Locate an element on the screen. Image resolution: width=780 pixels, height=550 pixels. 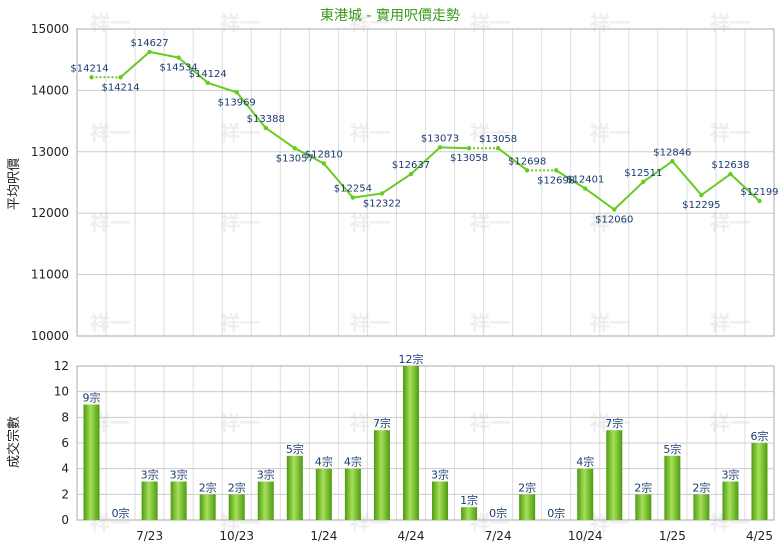
count-bar-label: 12宗 is located at coordinates (410, 359).